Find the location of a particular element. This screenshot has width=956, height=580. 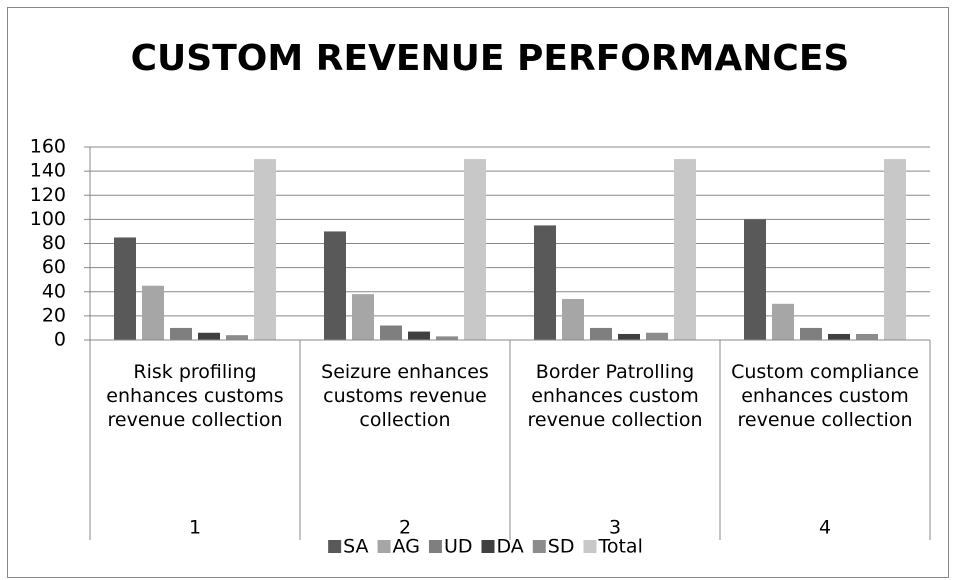

y-tick-label: 160 is located at coordinates (48, 147).